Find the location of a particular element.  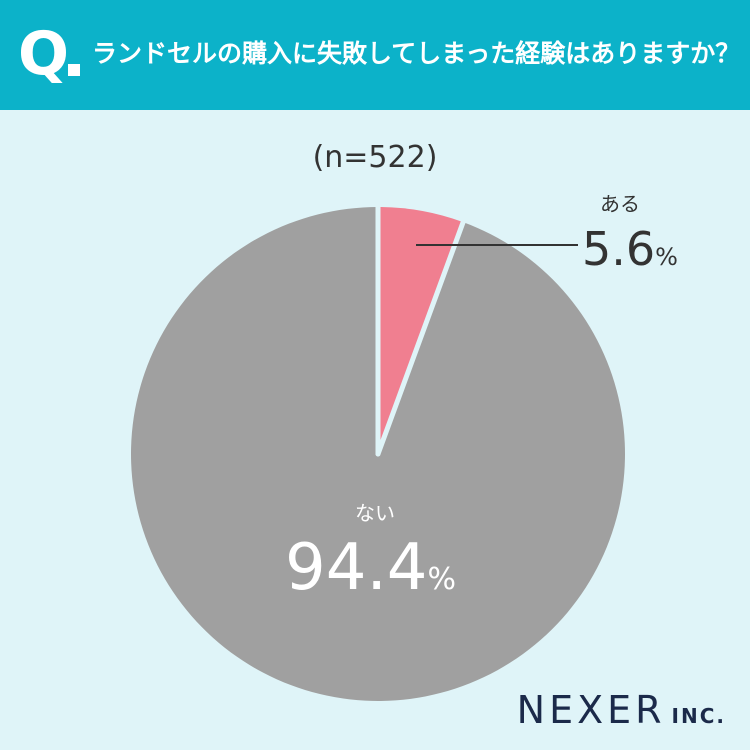

brand-suffix: INC. is located at coordinates (698, 716).